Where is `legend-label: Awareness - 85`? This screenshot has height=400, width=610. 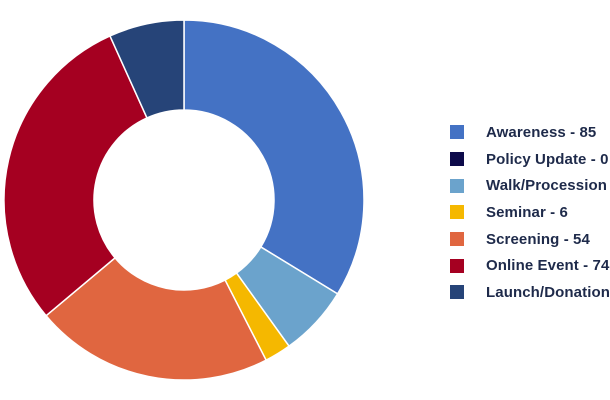
legend-label: Awareness - 85 is located at coordinates (541, 132).